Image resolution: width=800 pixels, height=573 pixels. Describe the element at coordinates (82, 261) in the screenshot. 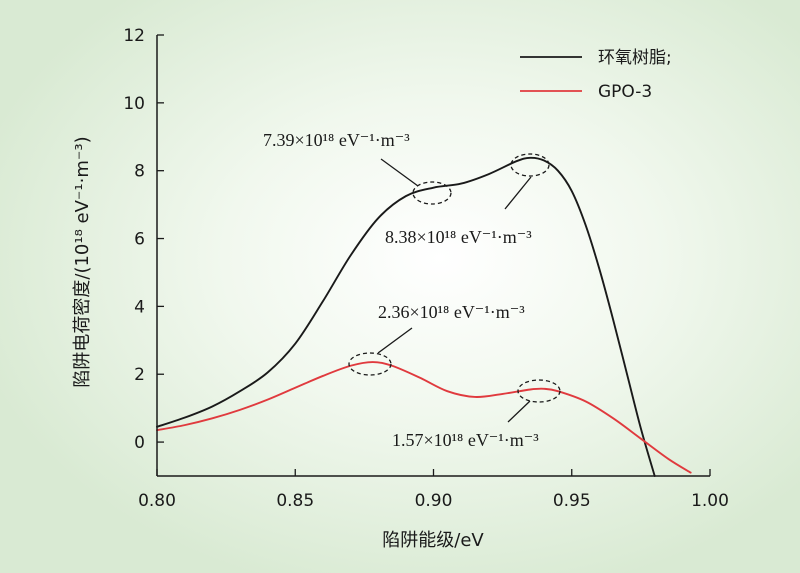

I see `y-axis-label: 陷阱电荷密度/(10¹⁸ eV⁻¹·m⁻³)` at that location.